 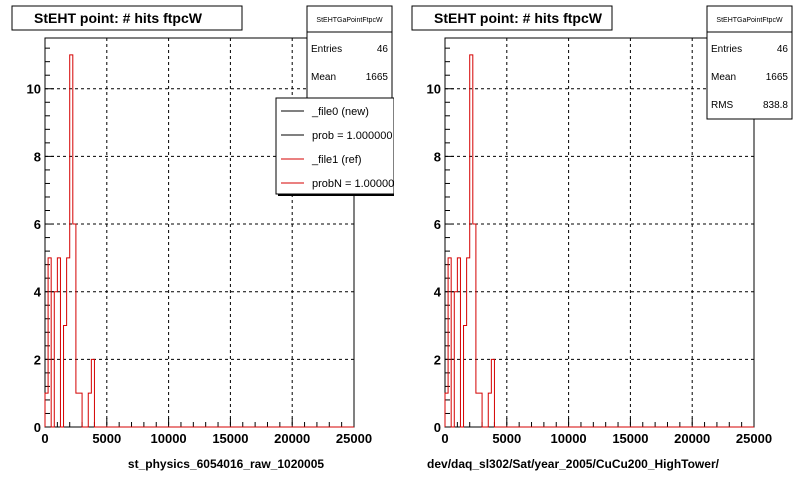 What do you see at coordinates (226, 464) in the screenshot?
I see `x-axis-label: st_physics_6054016_raw_1020005` at bounding box center [226, 464].